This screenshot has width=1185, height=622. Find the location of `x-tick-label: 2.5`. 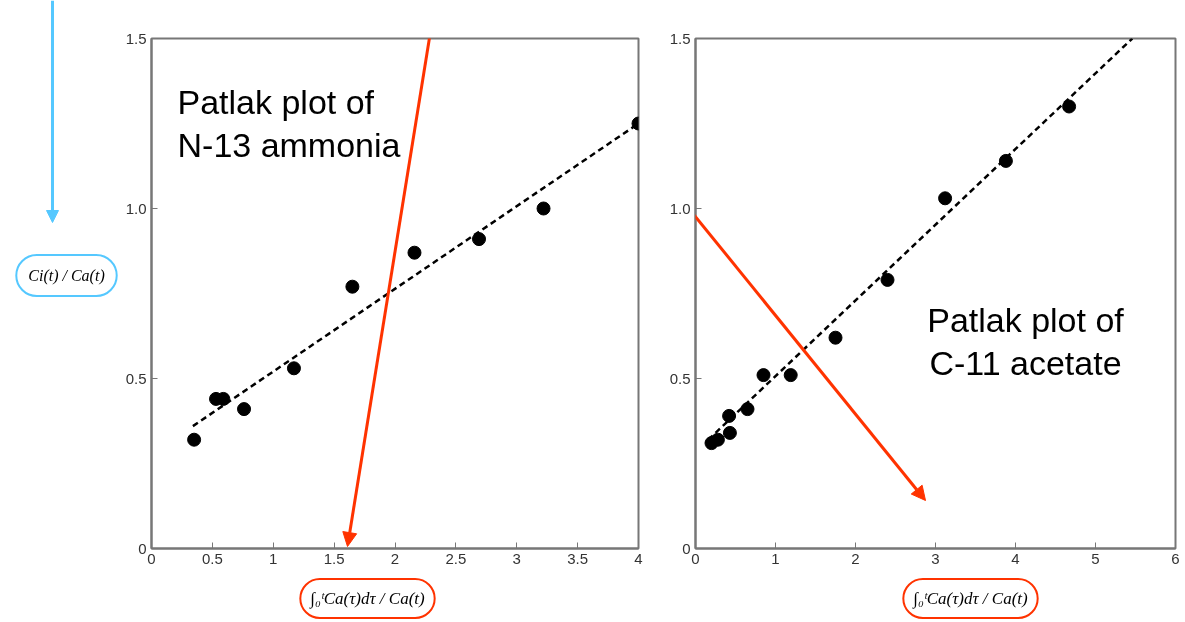

x-tick-label: 2.5 is located at coordinates (456, 558).